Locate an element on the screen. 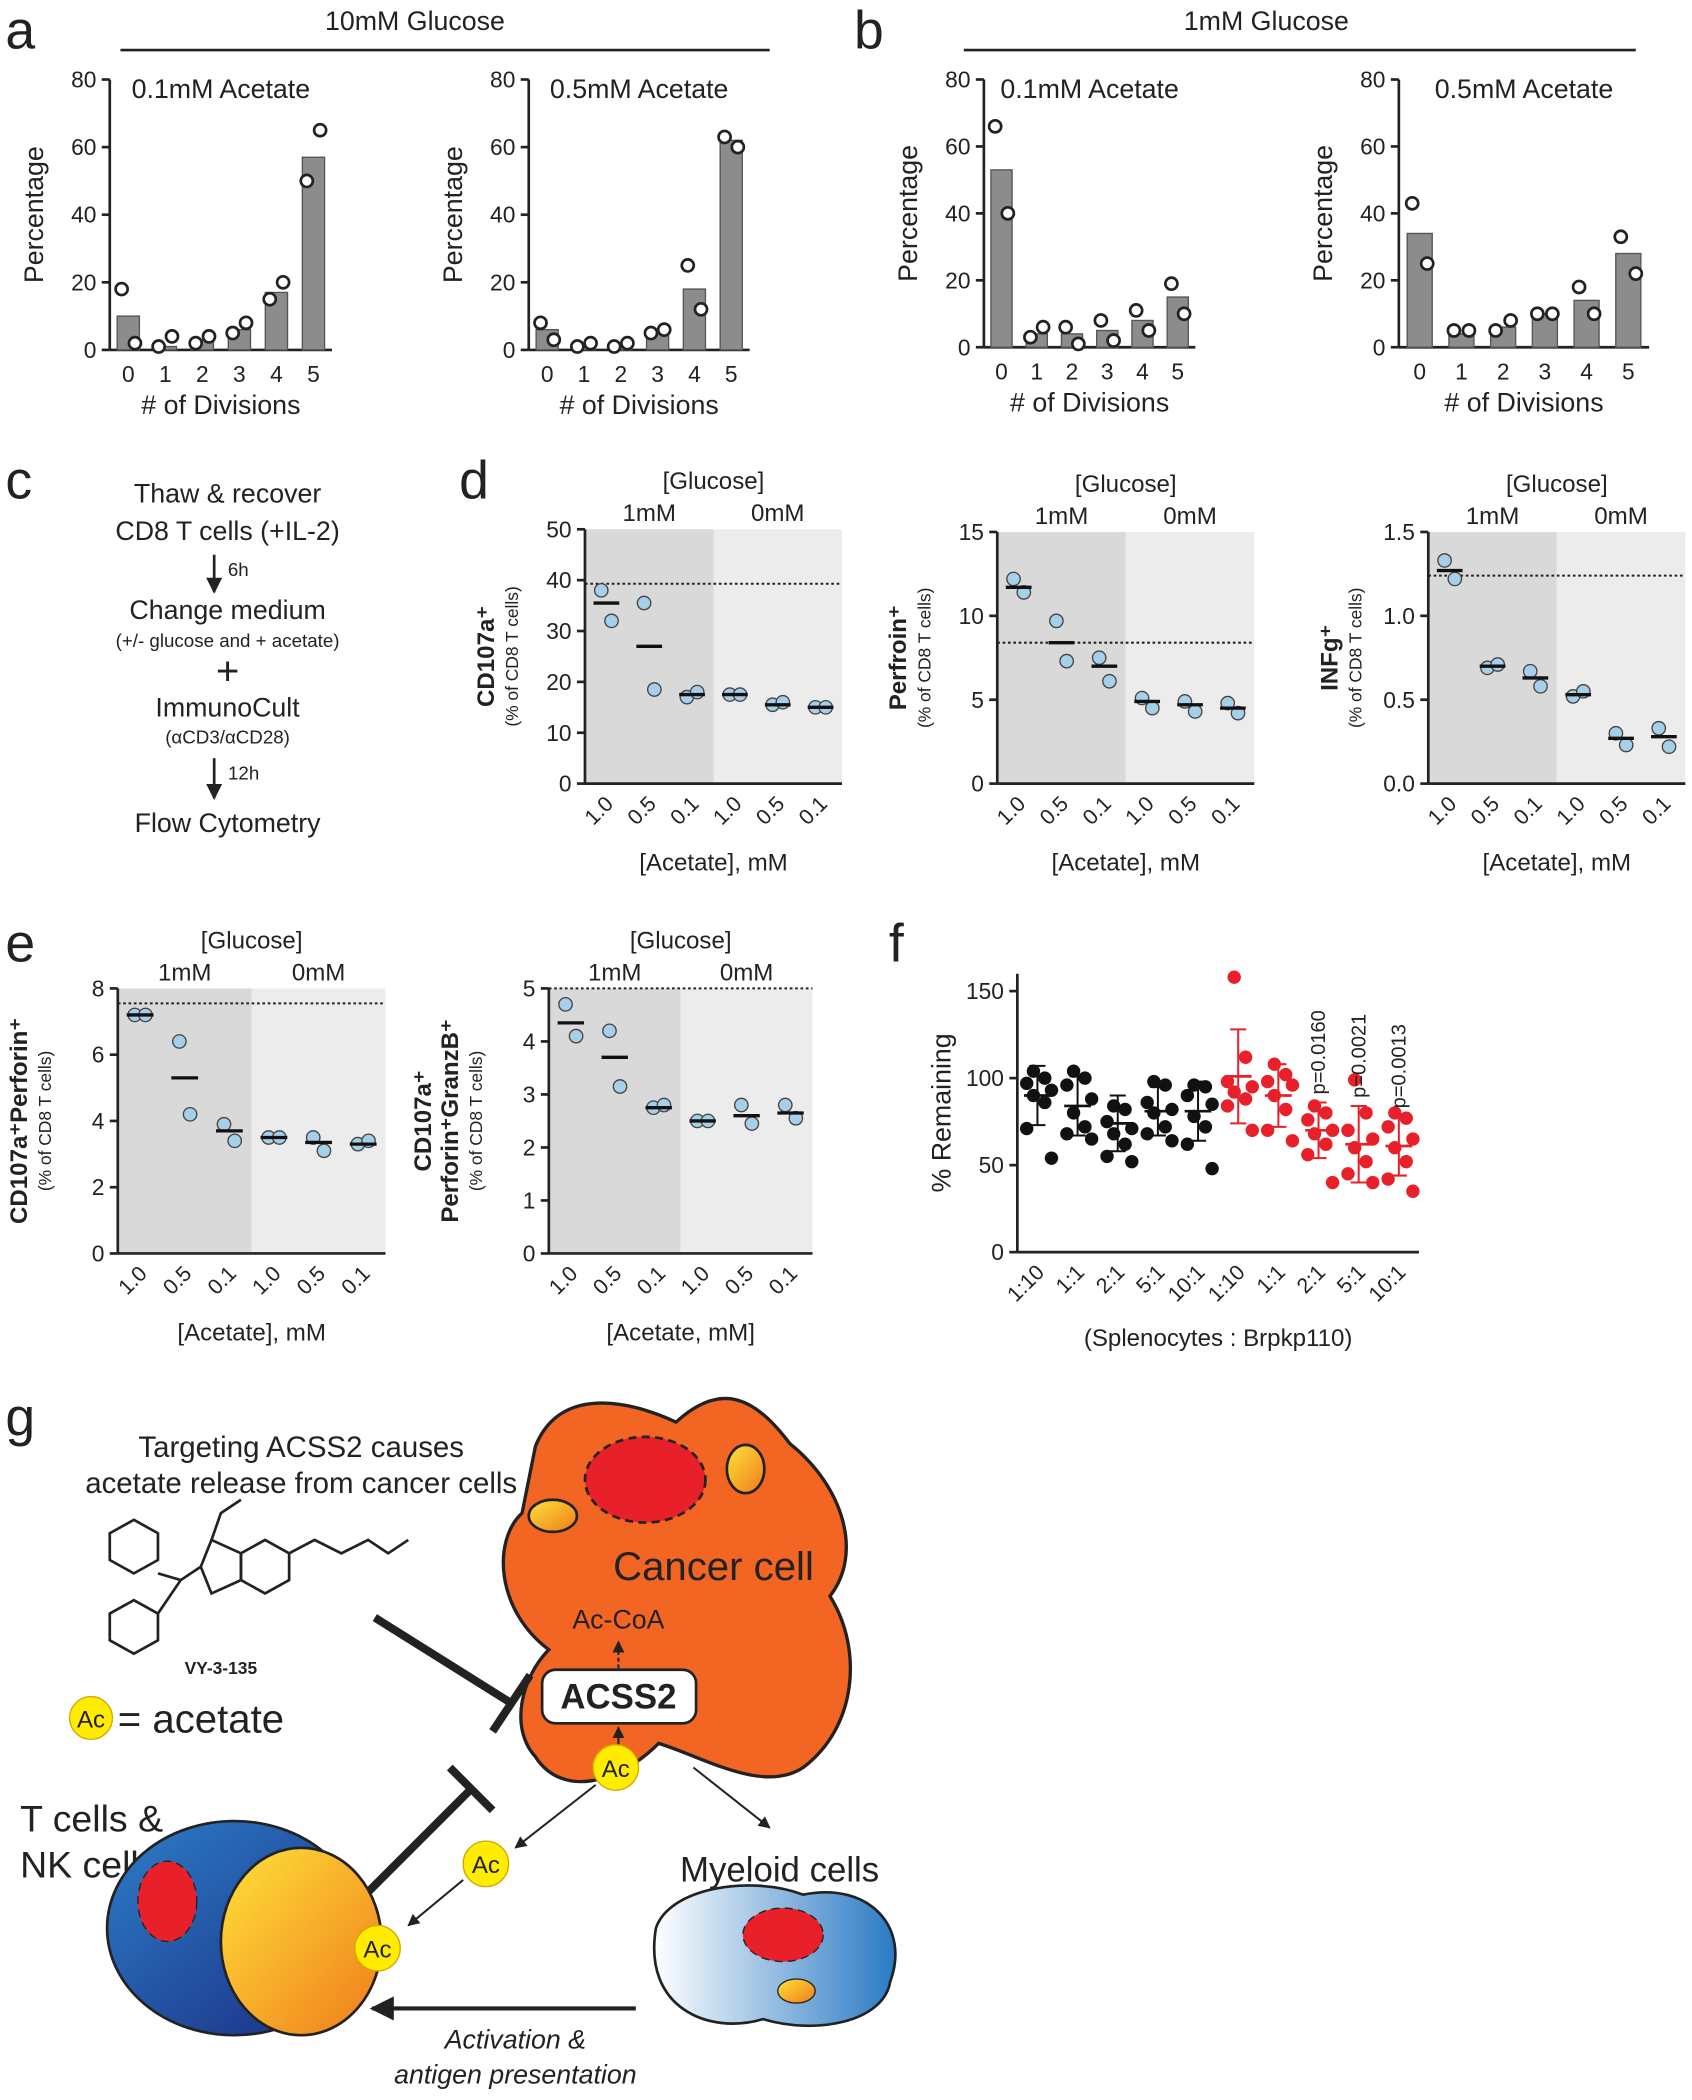 The width and height of the screenshot is (1692, 2100). y-axis-label: CD107a⁺ is located at coordinates (486, 656).